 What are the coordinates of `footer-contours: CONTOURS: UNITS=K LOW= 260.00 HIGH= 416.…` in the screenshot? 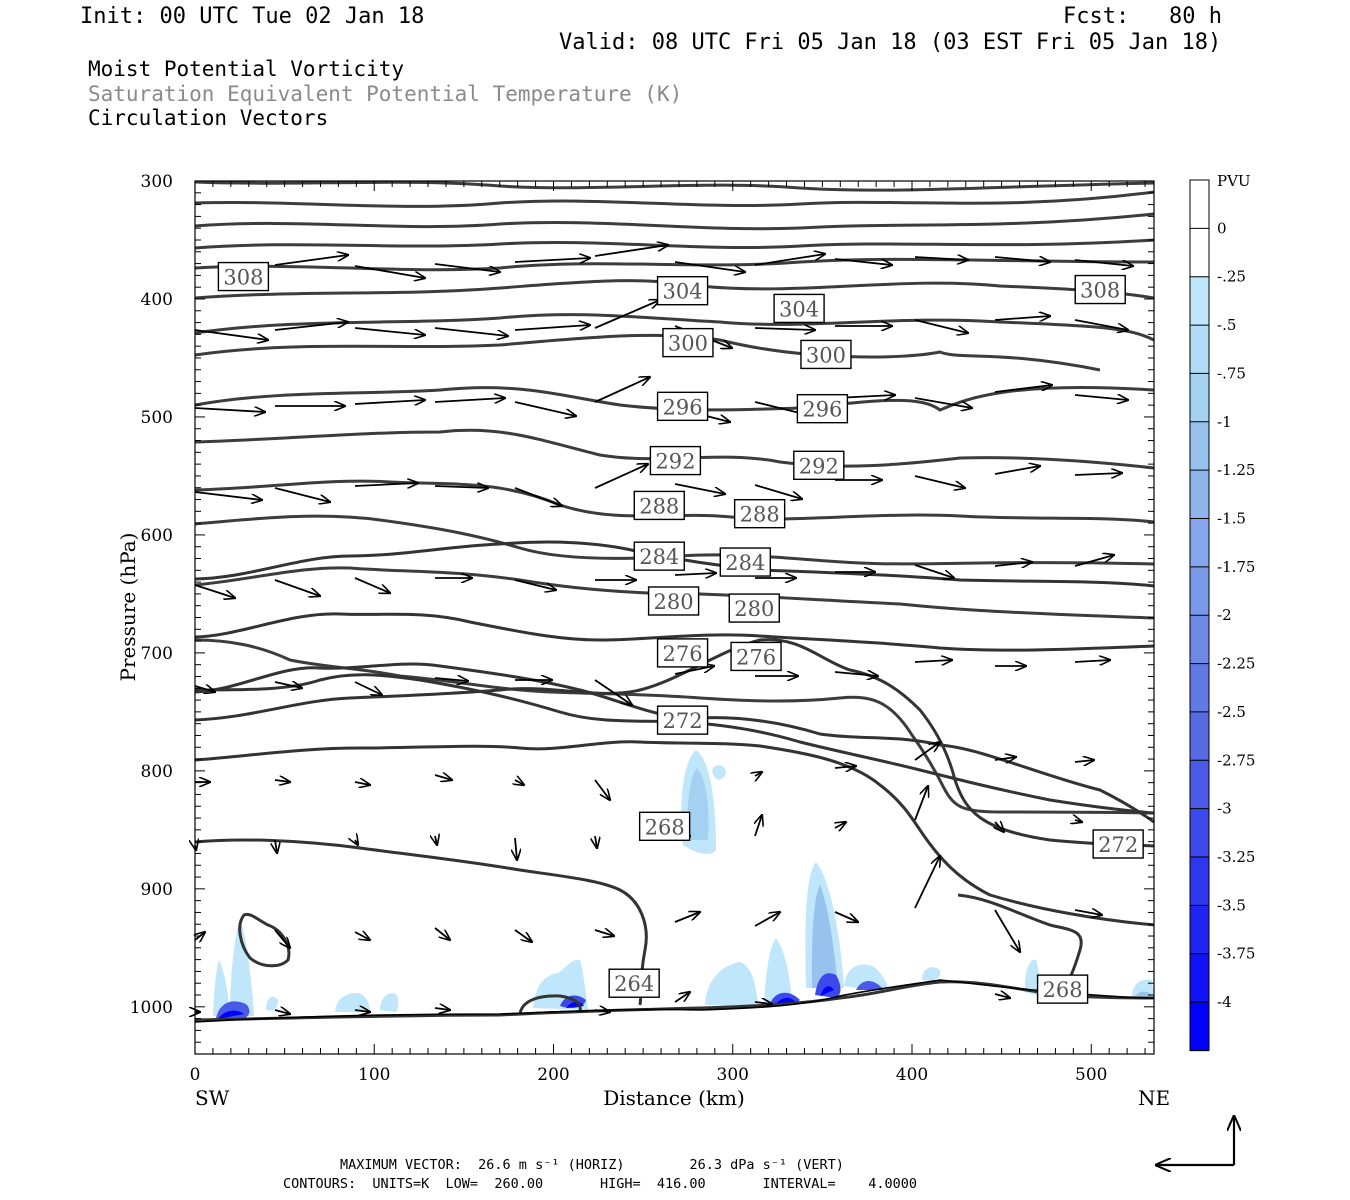 It's located at (600, 1184).